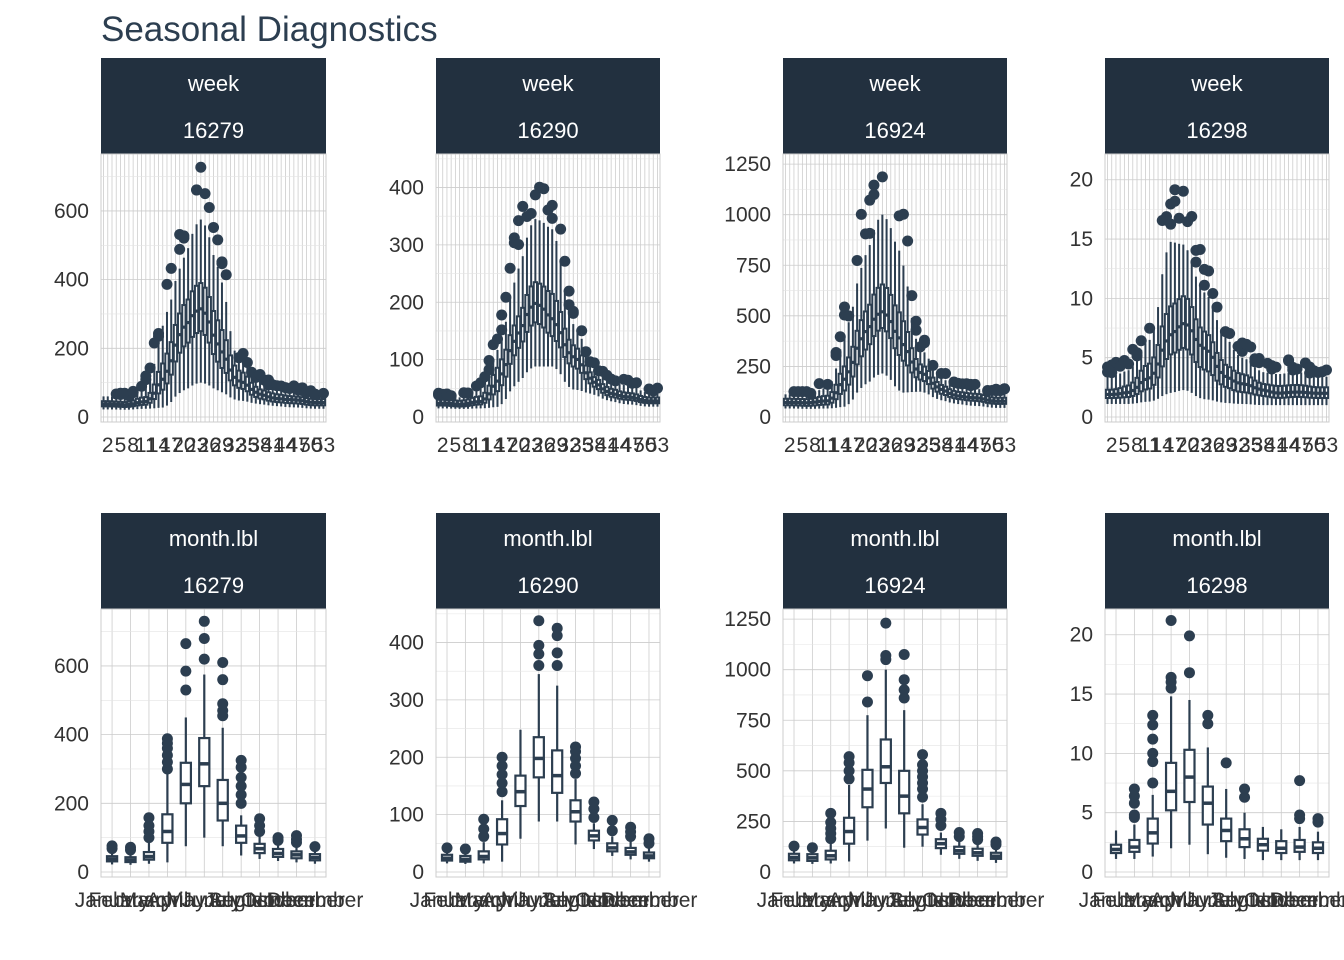 Image resolution: width=1344 pixels, height=960 pixels. Describe the element at coordinates (71, 348) in the screenshot. I see `y-tick-label: 200` at that location.